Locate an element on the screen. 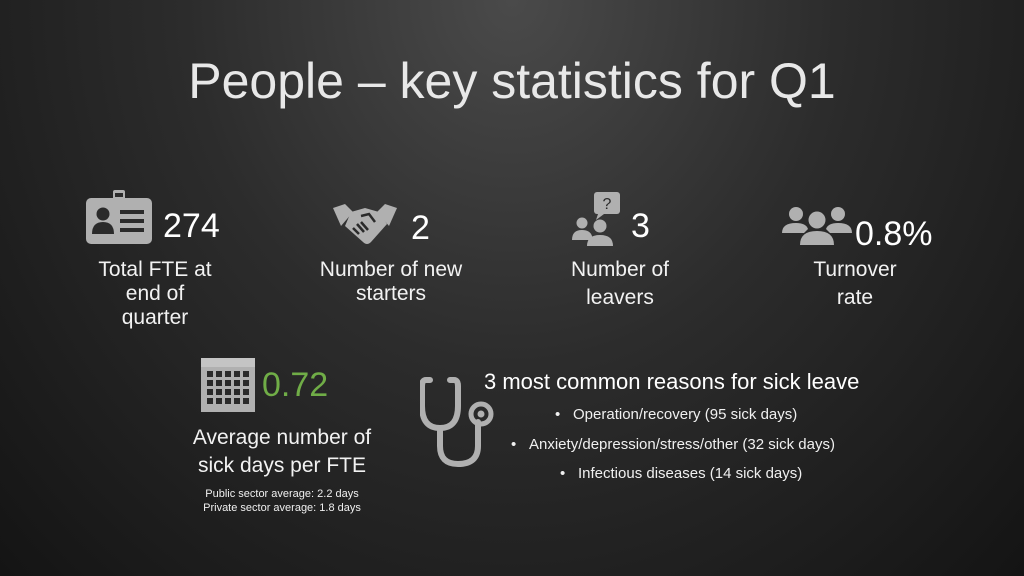 Image resolution: width=1024 pixels, height=576 pixels. sick-reason-text: Operation/recovery (95 sick days) is located at coordinates (685, 414).